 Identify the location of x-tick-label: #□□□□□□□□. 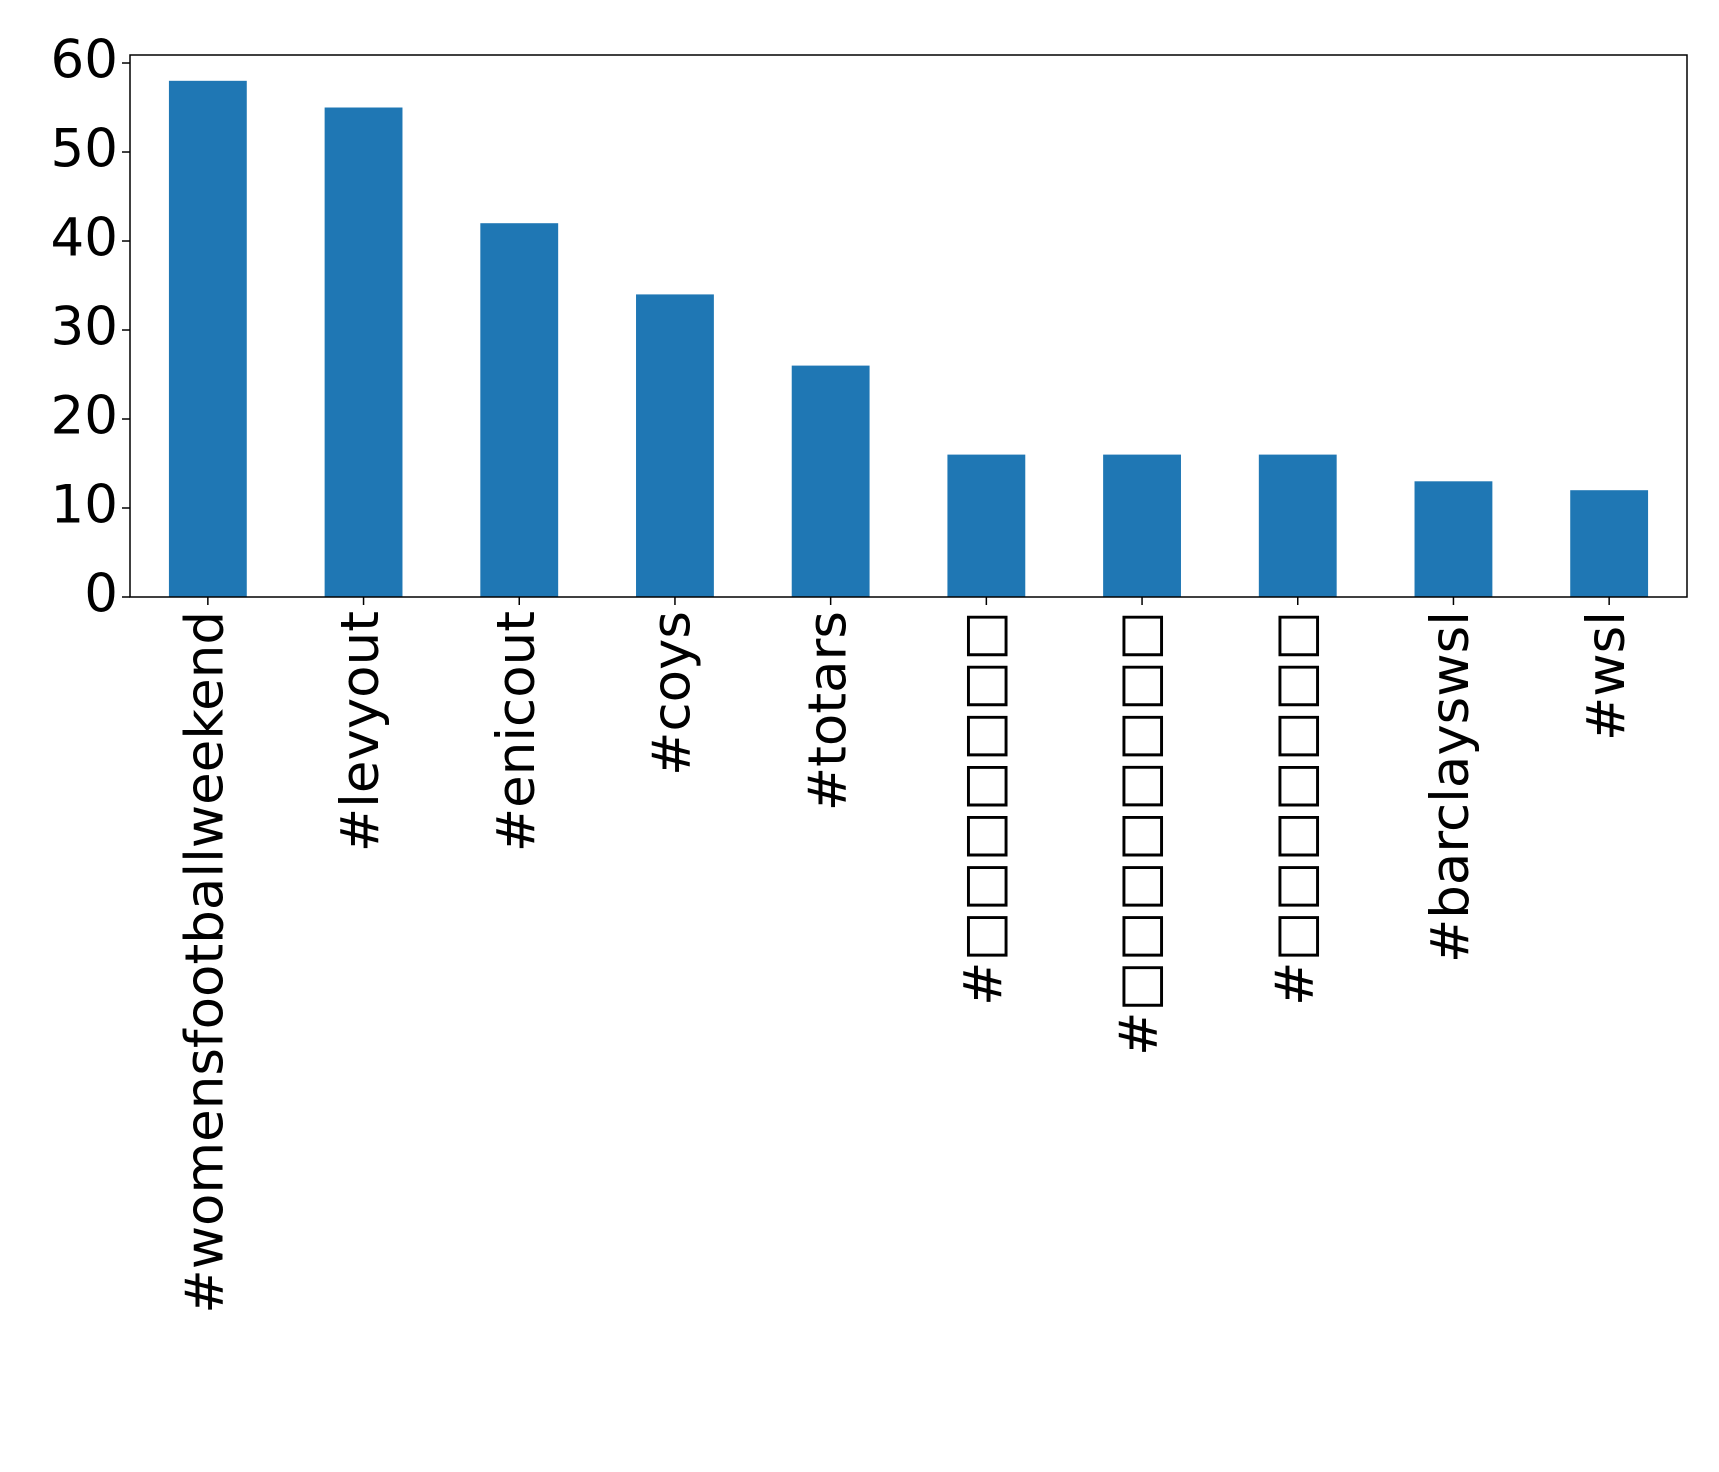
(1139, 833).